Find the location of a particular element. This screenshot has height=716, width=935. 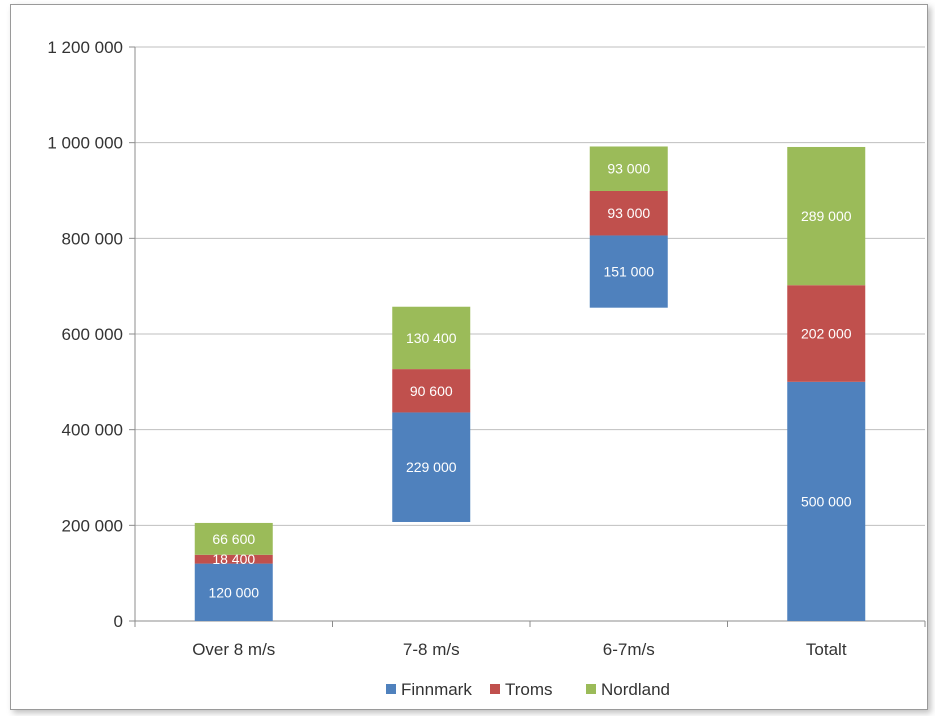

y-tick-label: 1 000 000 is located at coordinates (85, 143).